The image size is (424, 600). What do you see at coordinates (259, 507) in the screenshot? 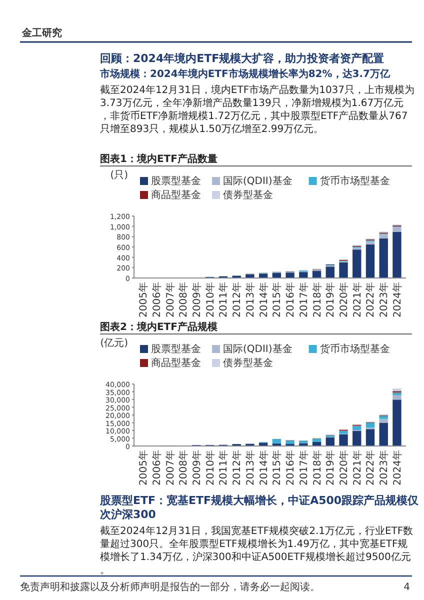
I see `text: 股票型ETF：宽基ETF规模大幅增长，中证A500跟踪产品规模仅次沪深300` at bounding box center [259, 507].